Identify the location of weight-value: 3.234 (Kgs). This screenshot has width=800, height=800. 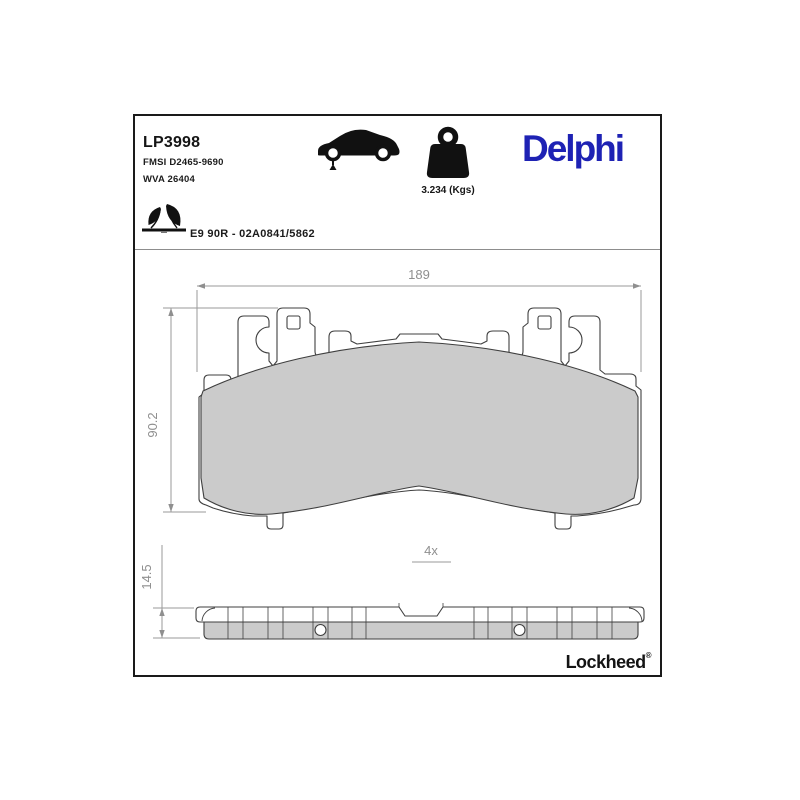
(448, 190).